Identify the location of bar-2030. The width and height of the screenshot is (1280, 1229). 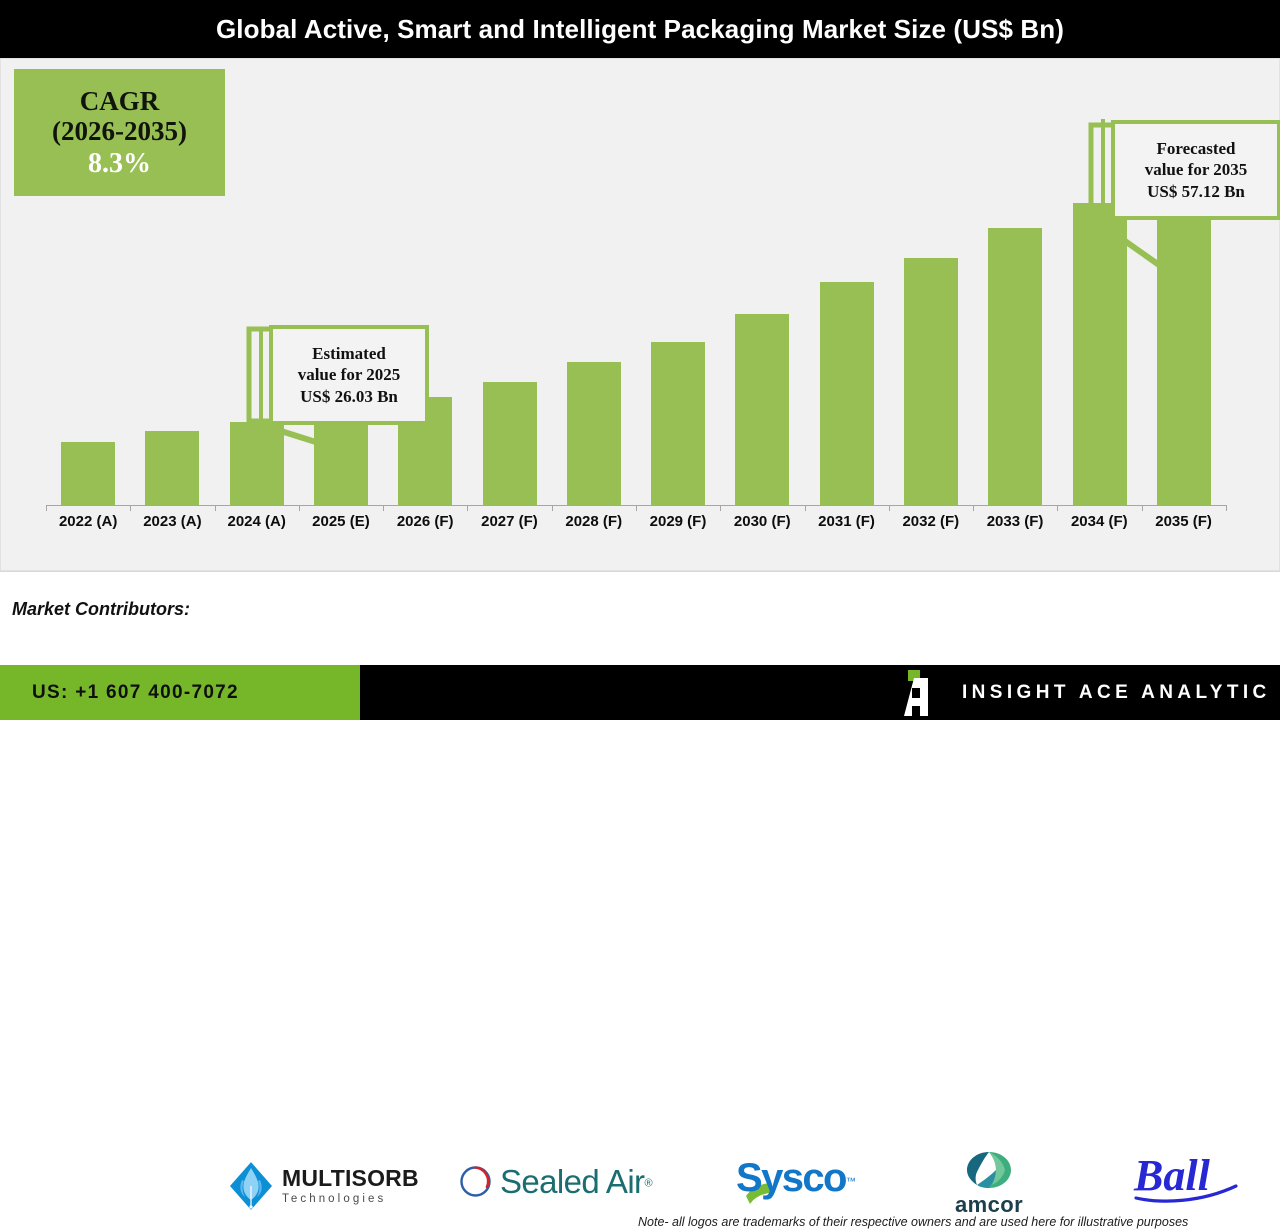
(762, 409).